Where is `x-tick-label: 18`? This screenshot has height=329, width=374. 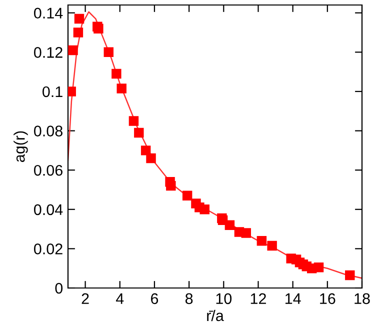 x-tick-label: 18 is located at coordinates (362, 298).